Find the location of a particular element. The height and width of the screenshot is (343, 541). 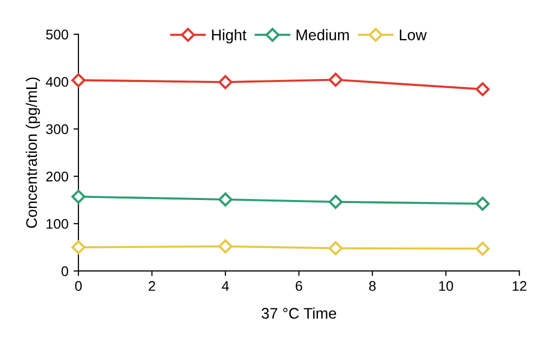

x-tick-label: 4 is located at coordinates (225, 286).